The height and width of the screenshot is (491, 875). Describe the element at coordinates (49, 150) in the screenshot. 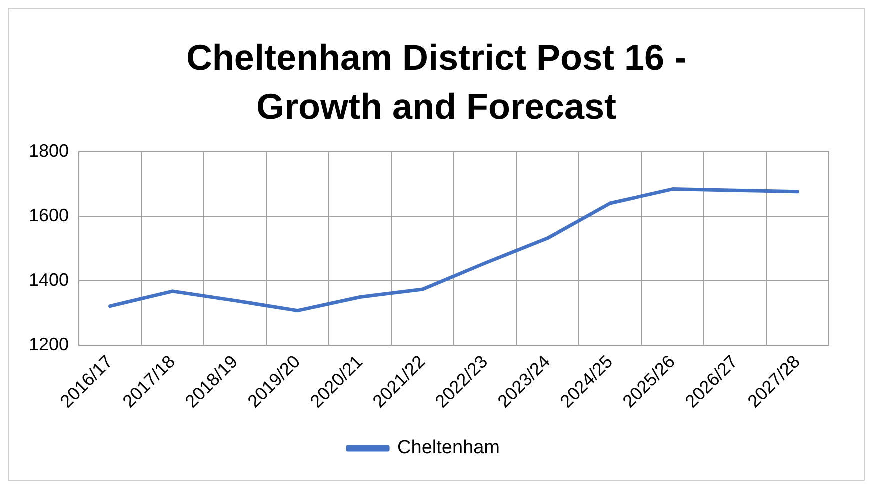

I see `y-tick-label: 1800` at that location.